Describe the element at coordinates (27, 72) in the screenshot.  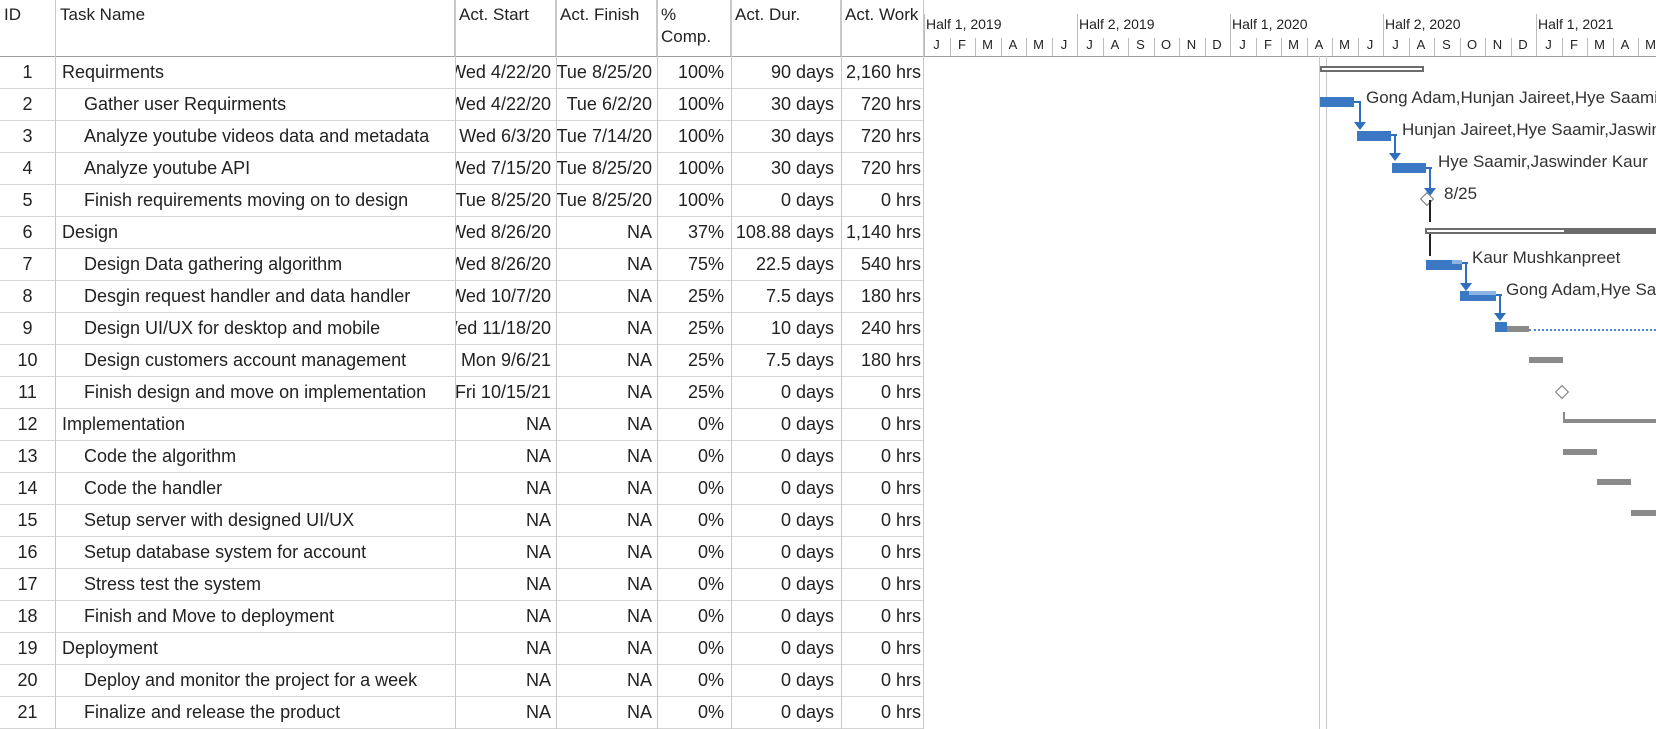
I see `task-id-cell: 1` at that location.